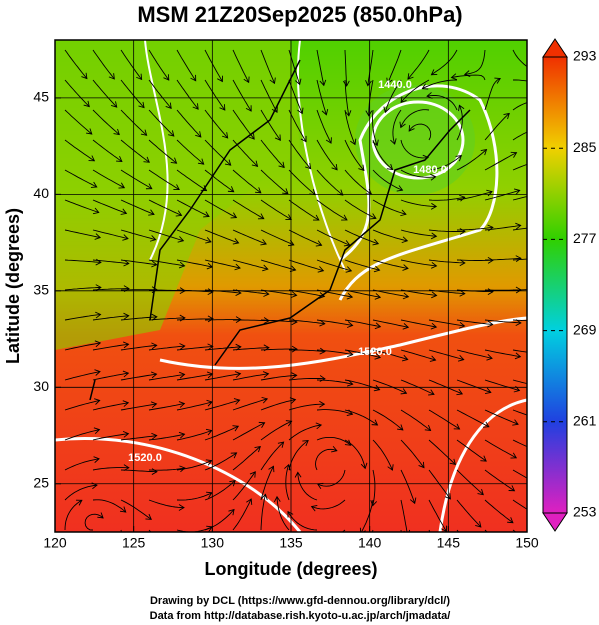 The image size is (599, 625). What do you see at coordinates (321, 155) in the screenshot?
I see `contour` at bounding box center [321, 155].